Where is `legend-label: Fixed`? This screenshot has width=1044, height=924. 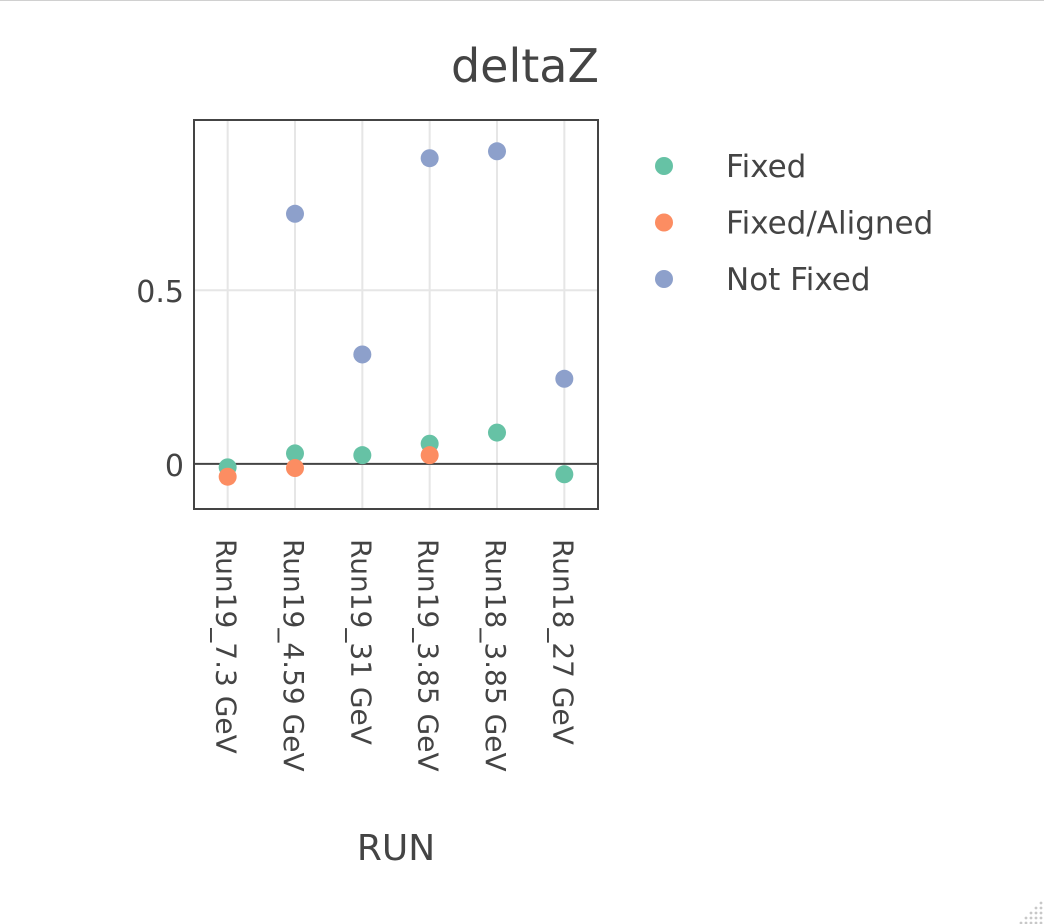
legend-label: Fixed is located at coordinates (766, 167).